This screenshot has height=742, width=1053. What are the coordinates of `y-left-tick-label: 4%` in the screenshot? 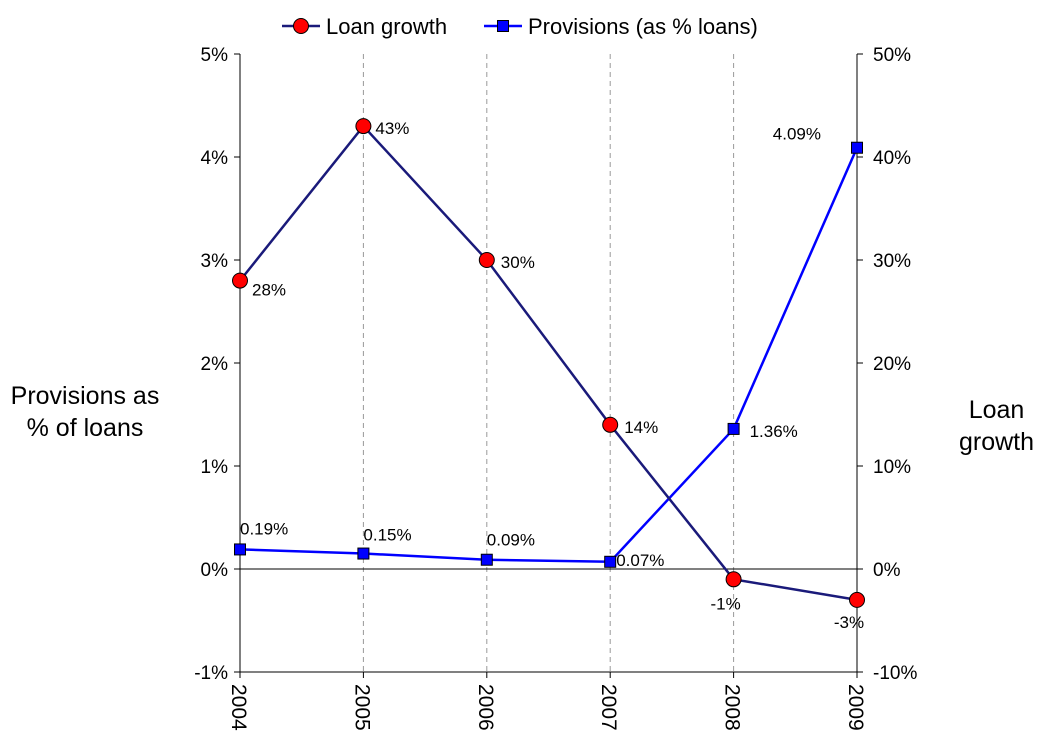 It's located at (215, 158).